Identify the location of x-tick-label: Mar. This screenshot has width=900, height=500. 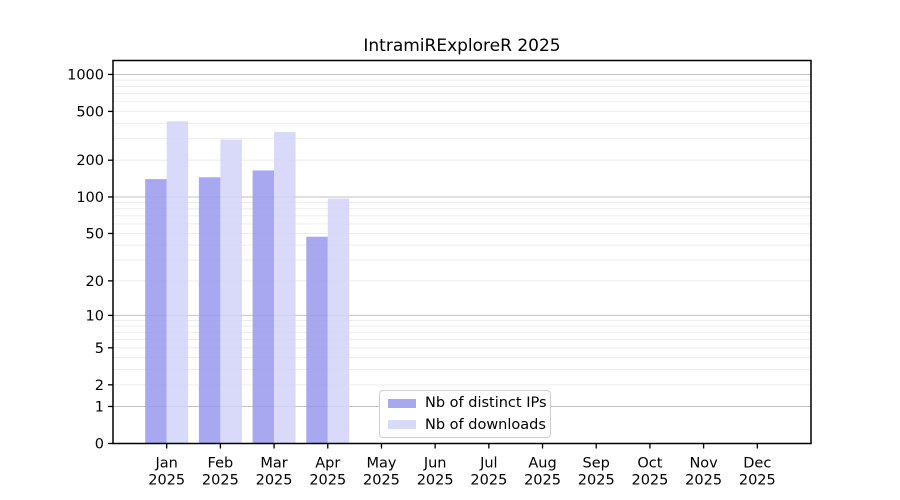
(273, 464).